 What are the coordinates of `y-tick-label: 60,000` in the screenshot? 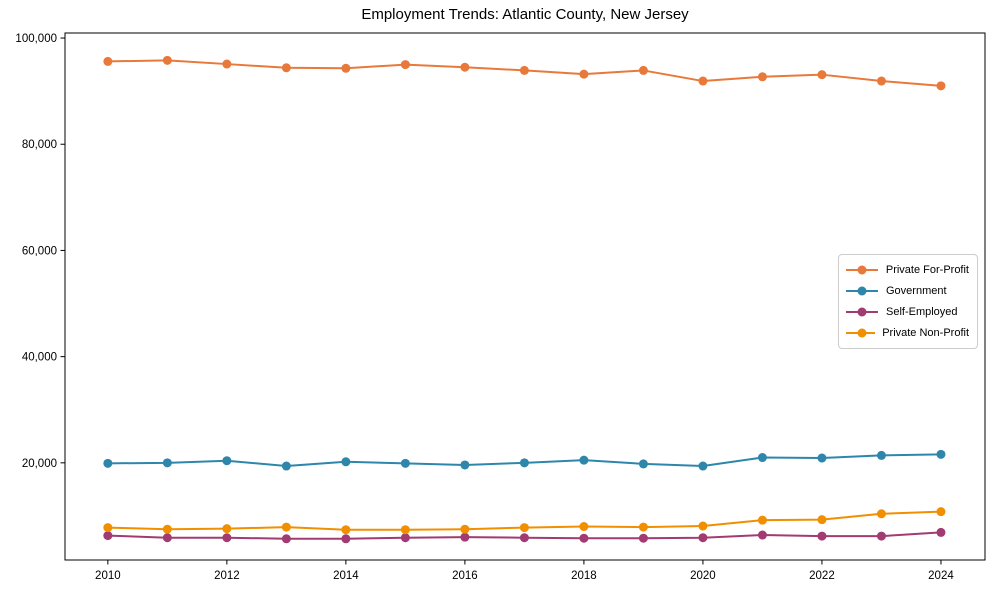 It's located at (39, 251).